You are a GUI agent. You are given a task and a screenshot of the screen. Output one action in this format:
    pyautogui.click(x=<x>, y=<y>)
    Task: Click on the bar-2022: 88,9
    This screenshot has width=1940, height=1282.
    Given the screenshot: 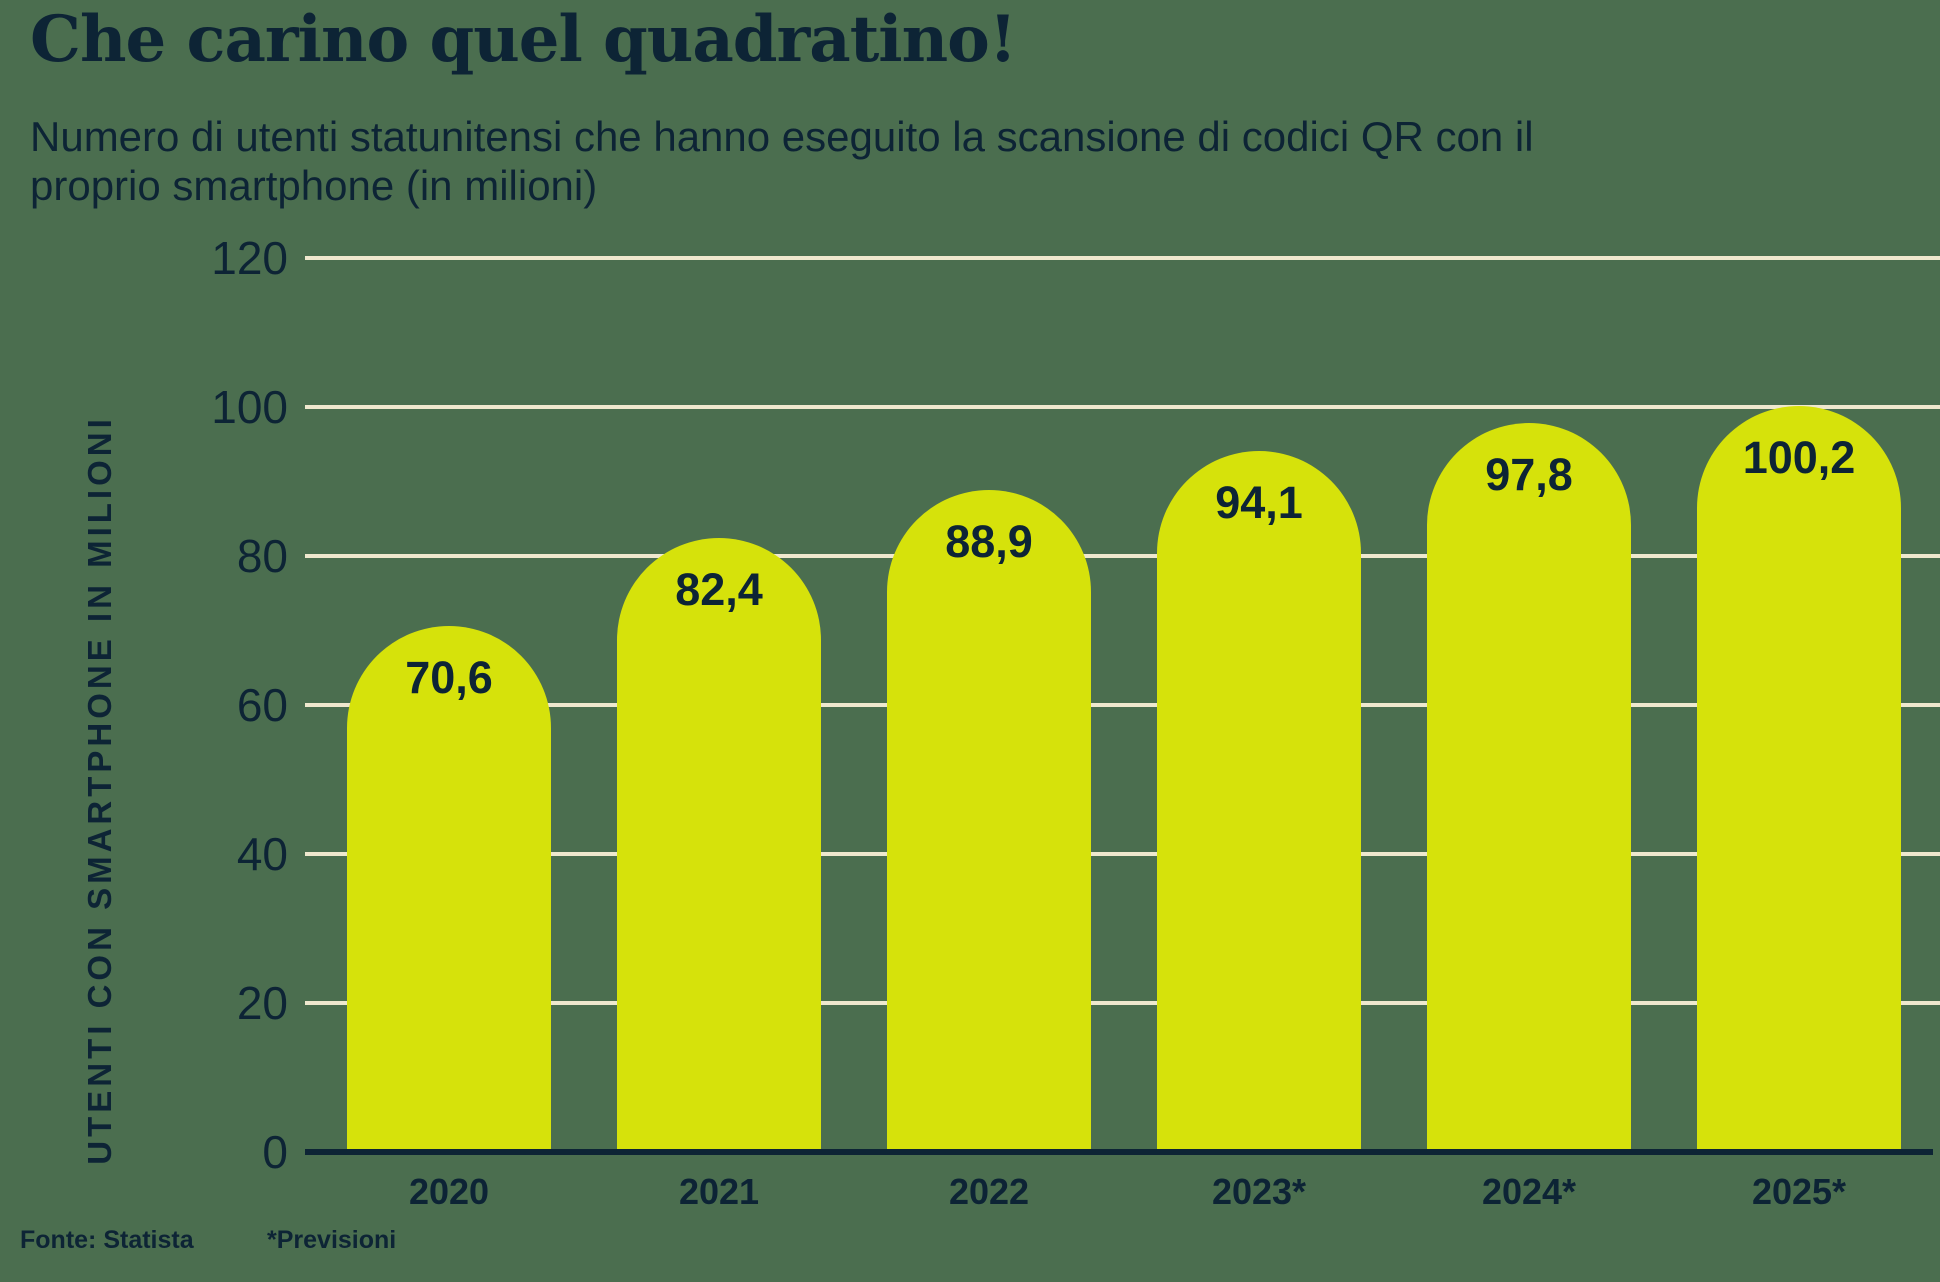 What is the action you would take?
    pyautogui.click(x=989, y=820)
    